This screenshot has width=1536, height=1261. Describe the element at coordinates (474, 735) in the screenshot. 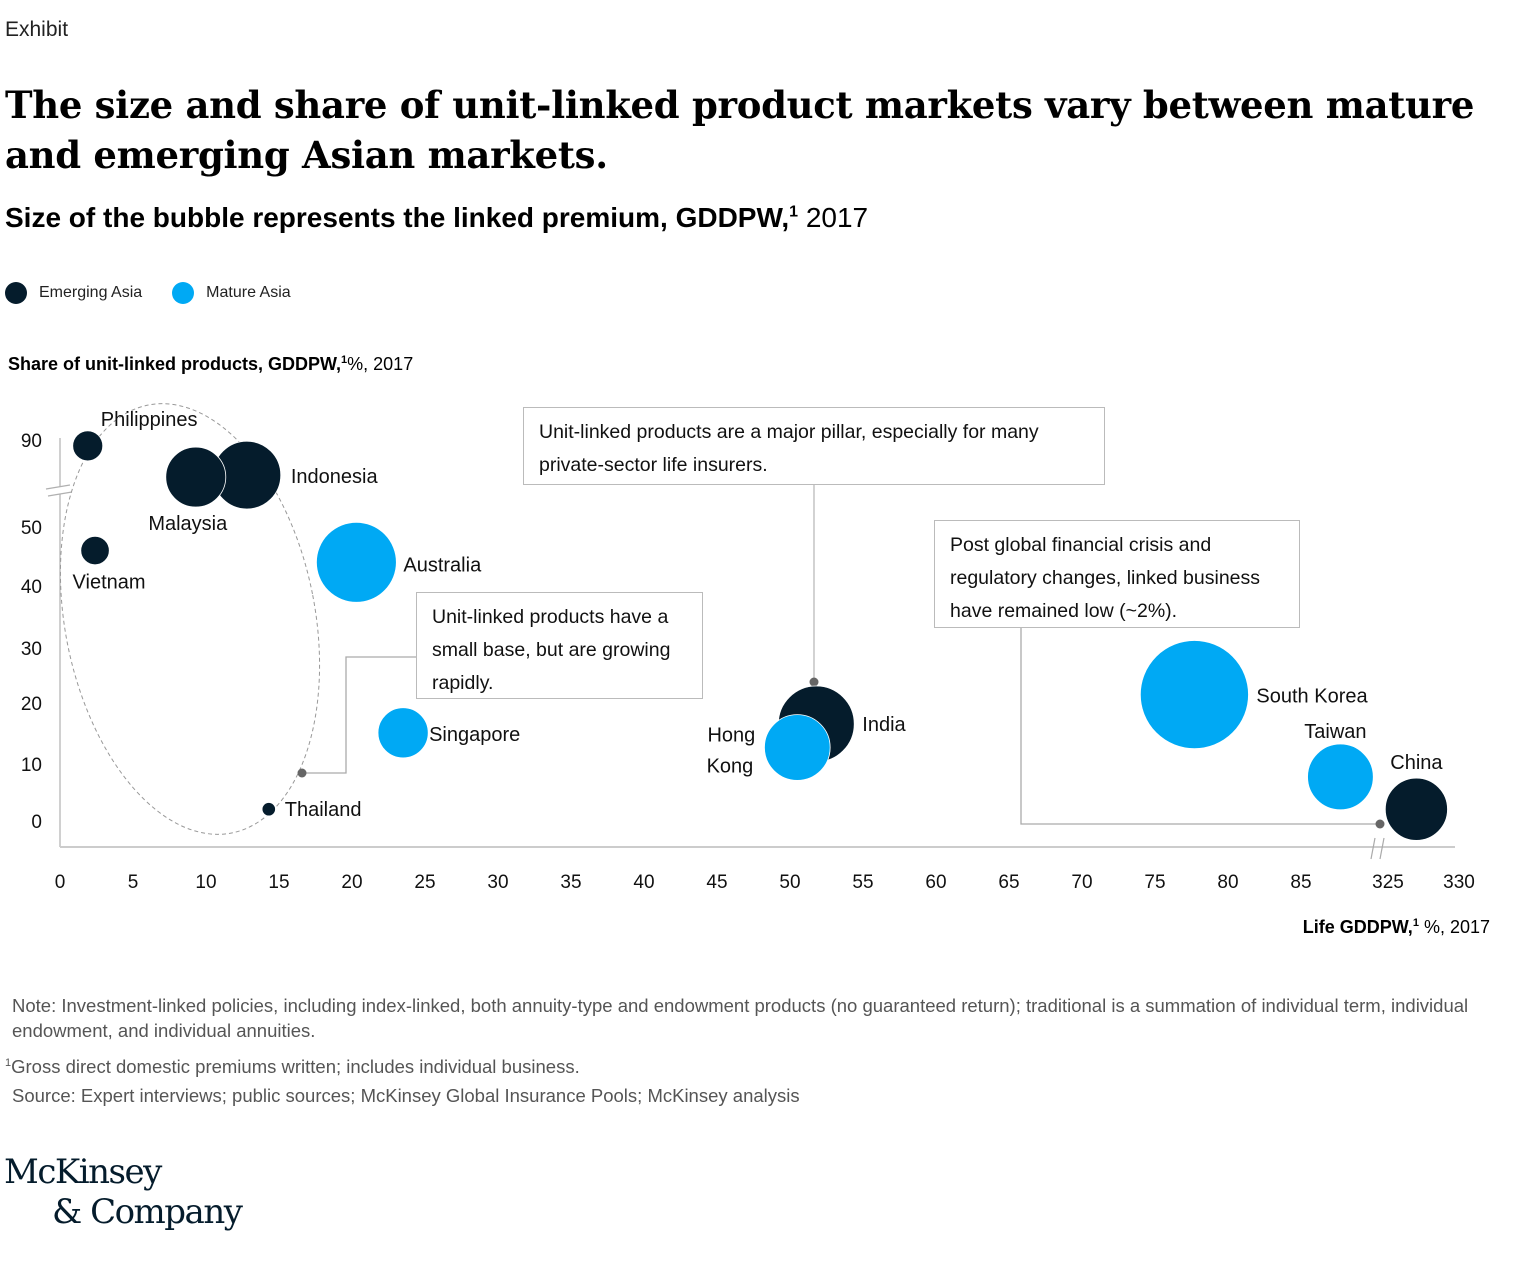

I see `bubble-label-singapore: Singapore` at that location.